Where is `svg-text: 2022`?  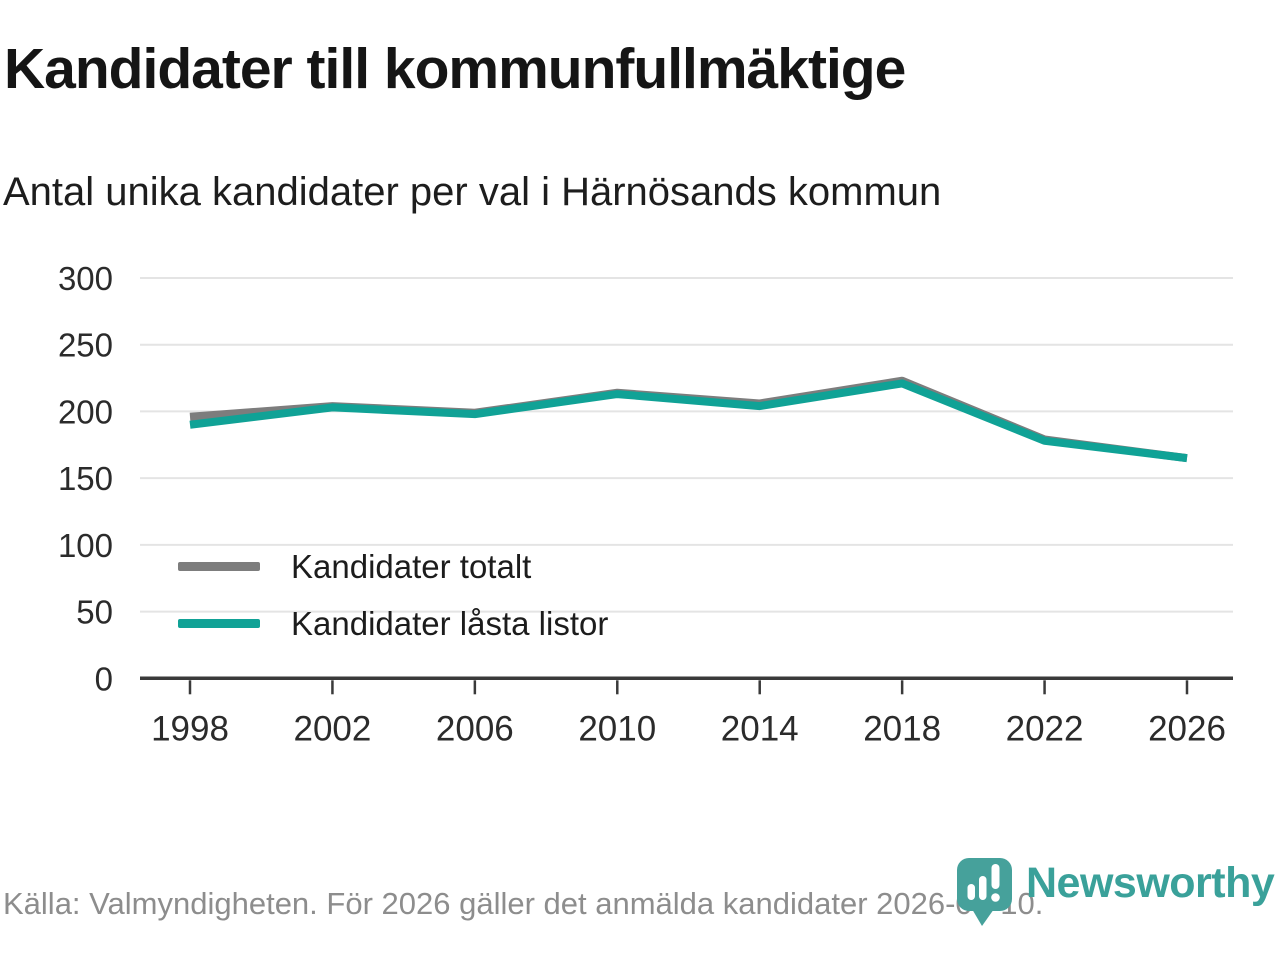
svg-text: 2022 is located at coordinates (1045, 728).